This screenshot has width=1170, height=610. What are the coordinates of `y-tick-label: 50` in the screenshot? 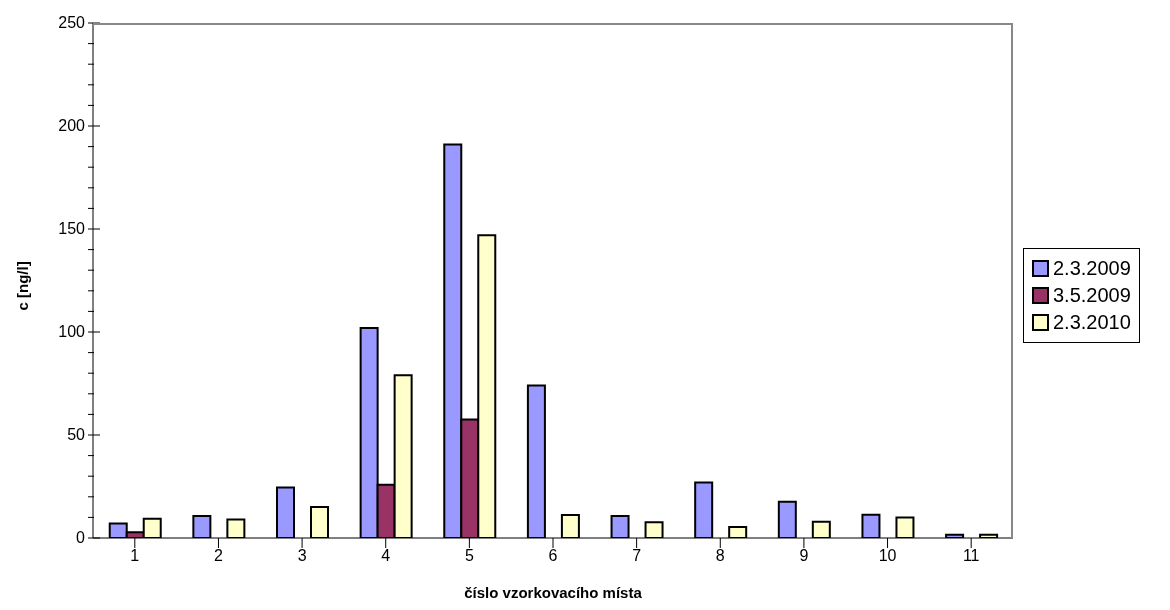 It's located at (76, 434).